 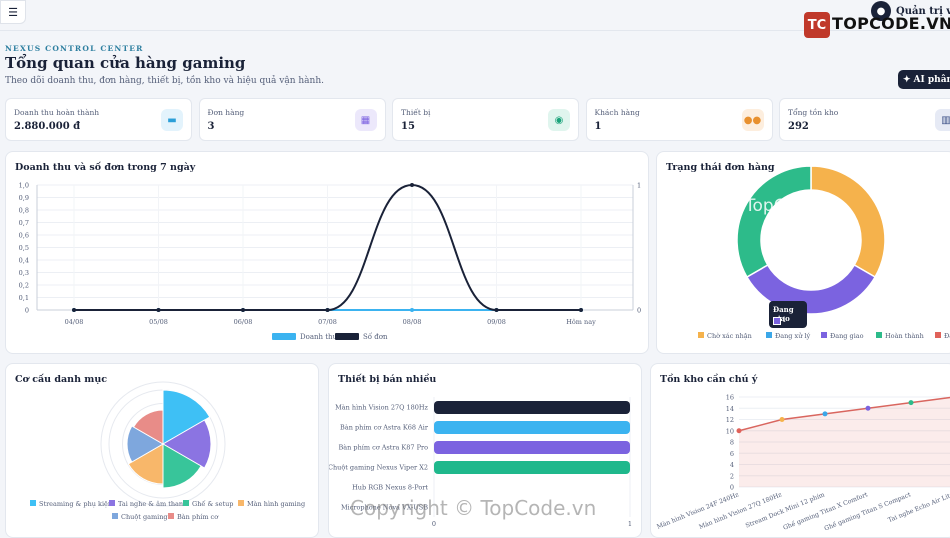 I want to click on brand-name-part2: .VN, so click(x=934, y=23).